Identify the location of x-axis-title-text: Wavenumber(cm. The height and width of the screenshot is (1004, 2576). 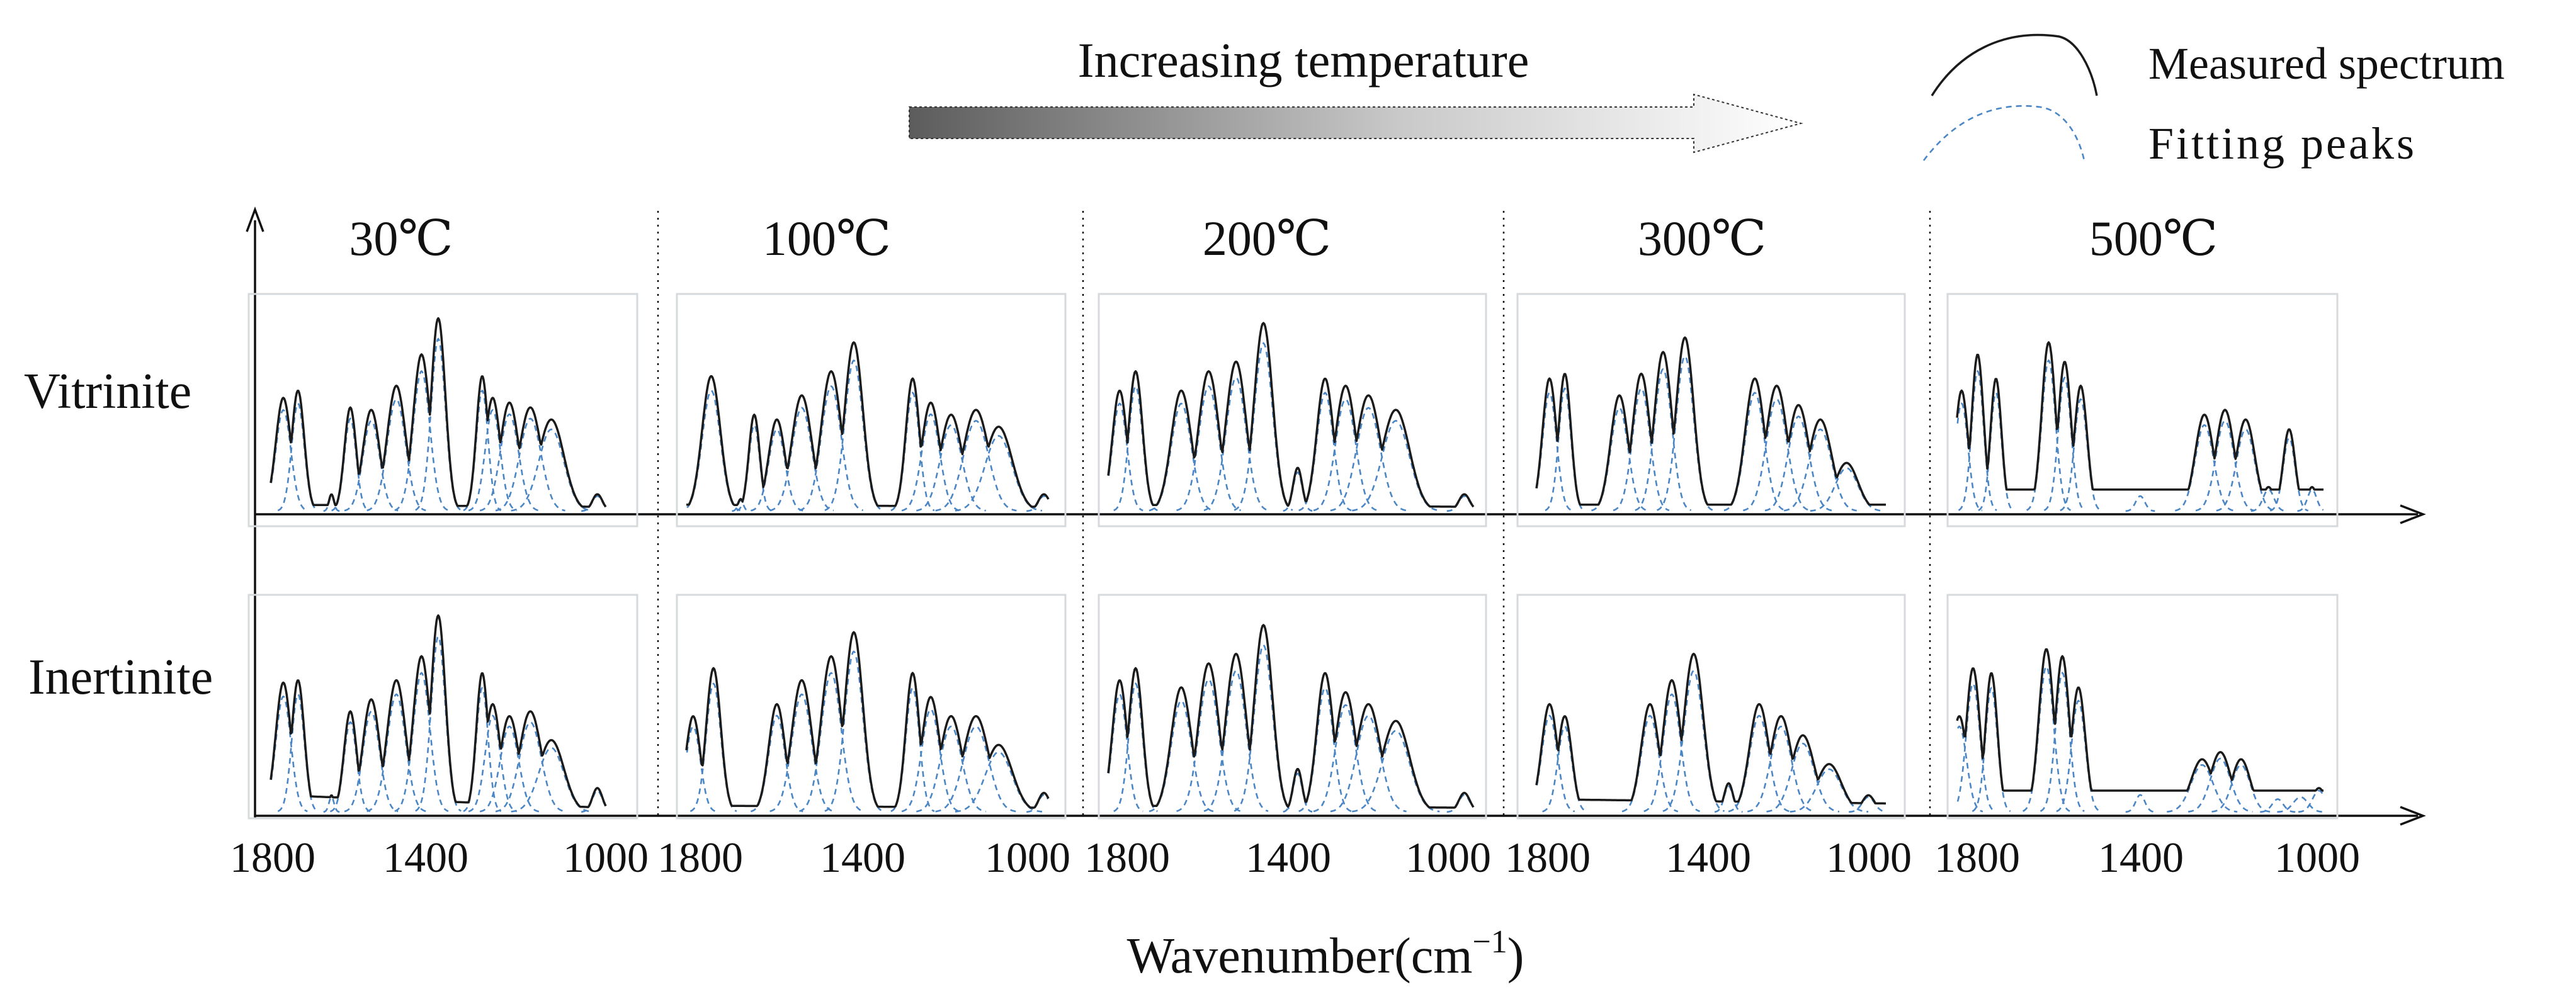
(1300, 956).